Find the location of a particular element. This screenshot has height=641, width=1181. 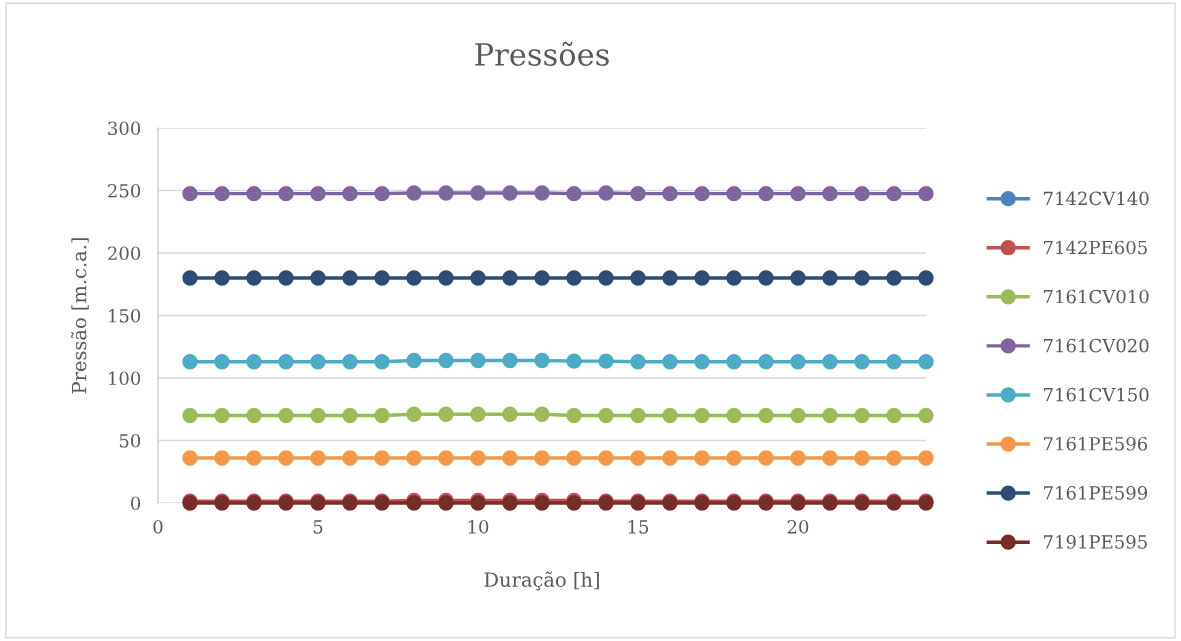

chart-title: Pressões is located at coordinates (542, 53).